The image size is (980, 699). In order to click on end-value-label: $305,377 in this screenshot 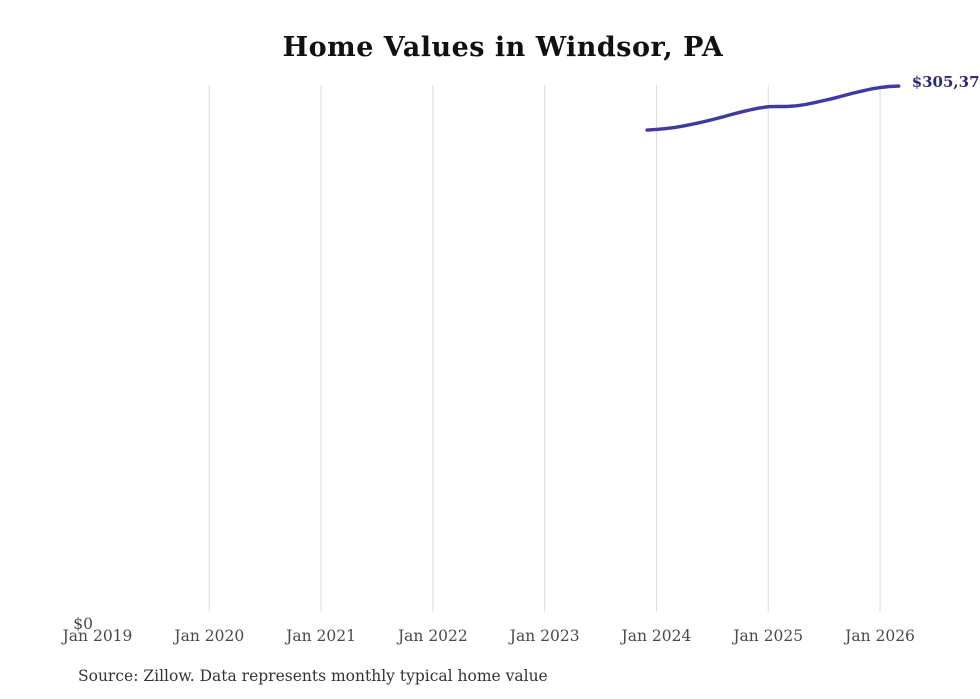, I will do `click(946, 82)`.